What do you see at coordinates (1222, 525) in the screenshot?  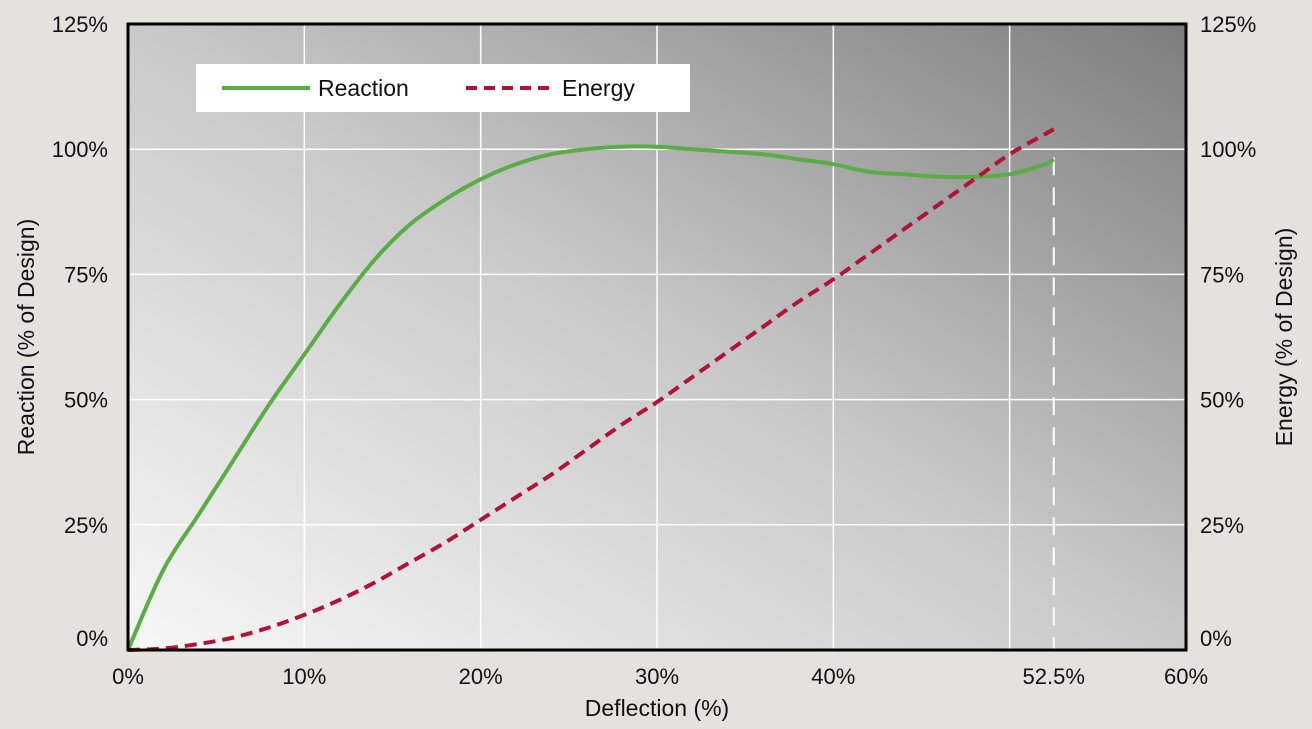 I see `y2-tick-label: 25%` at bounding box center [1222, 525].